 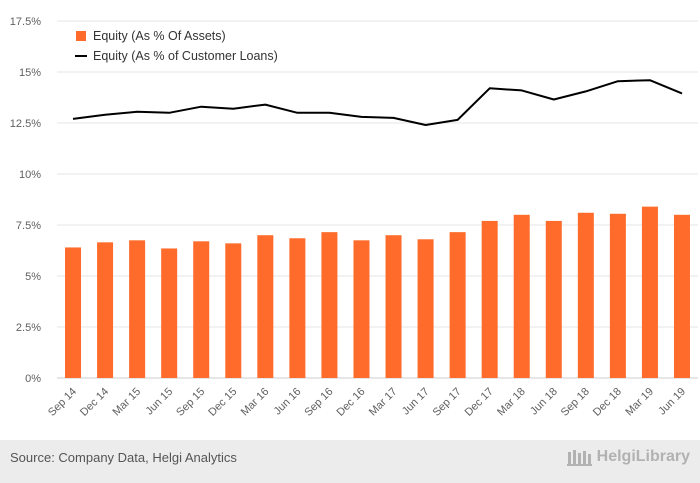 I want to click on series-line, so click(x=377, y=102).